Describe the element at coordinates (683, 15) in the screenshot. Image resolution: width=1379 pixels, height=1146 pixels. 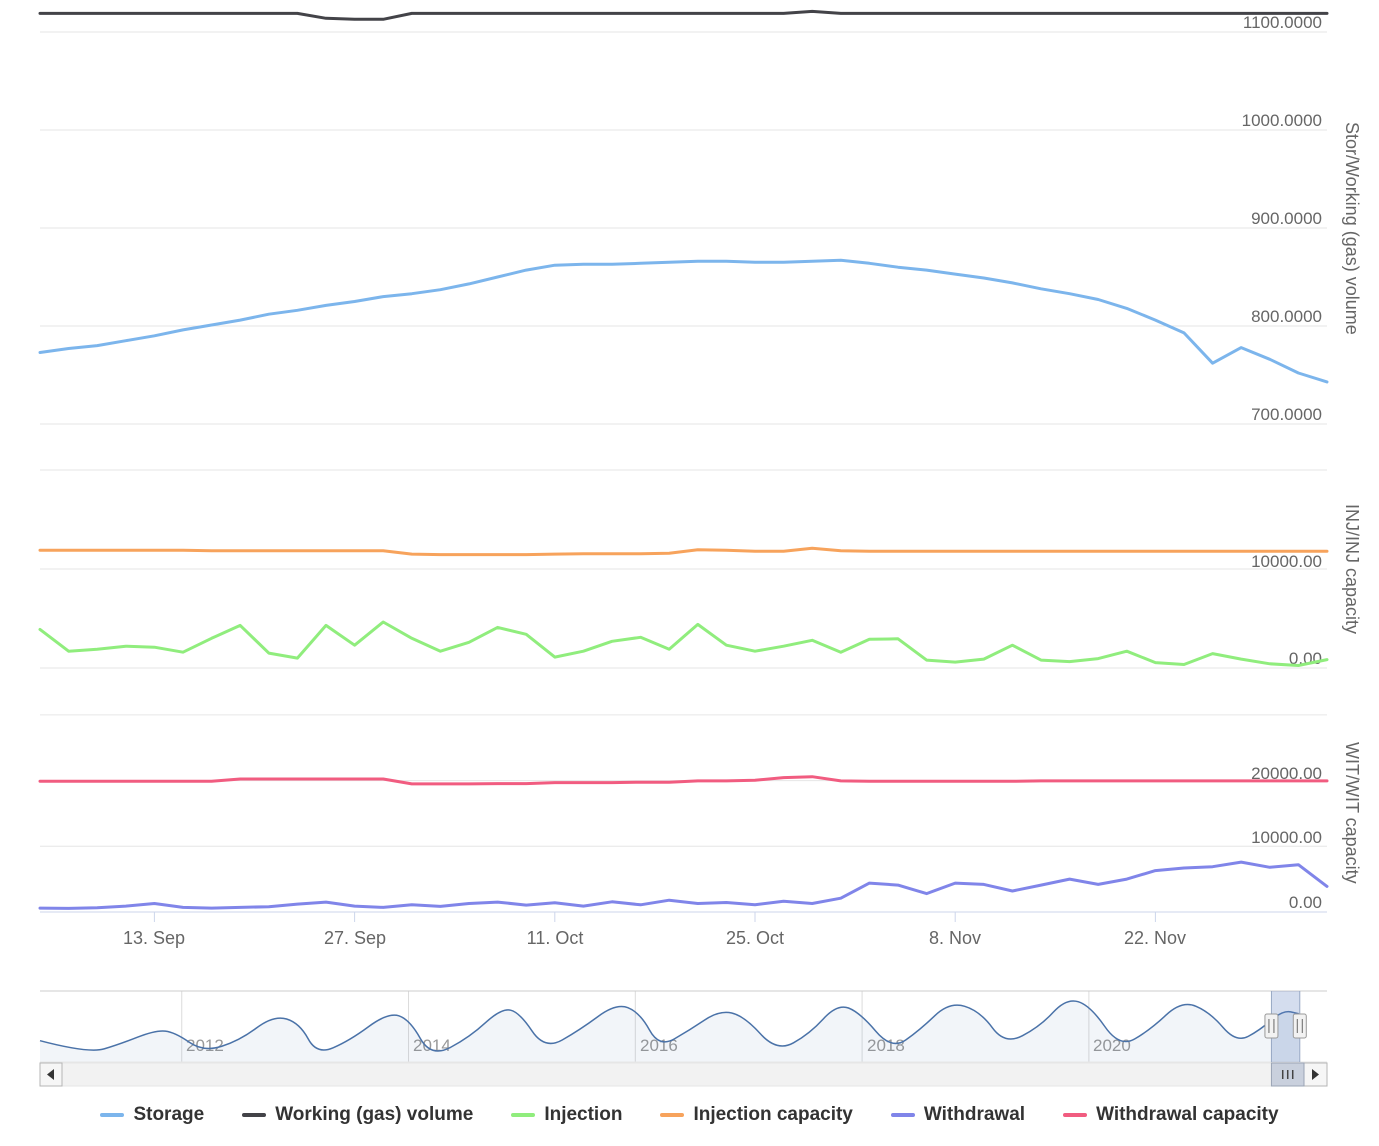
I see `series-working-gas-volume` at that location.